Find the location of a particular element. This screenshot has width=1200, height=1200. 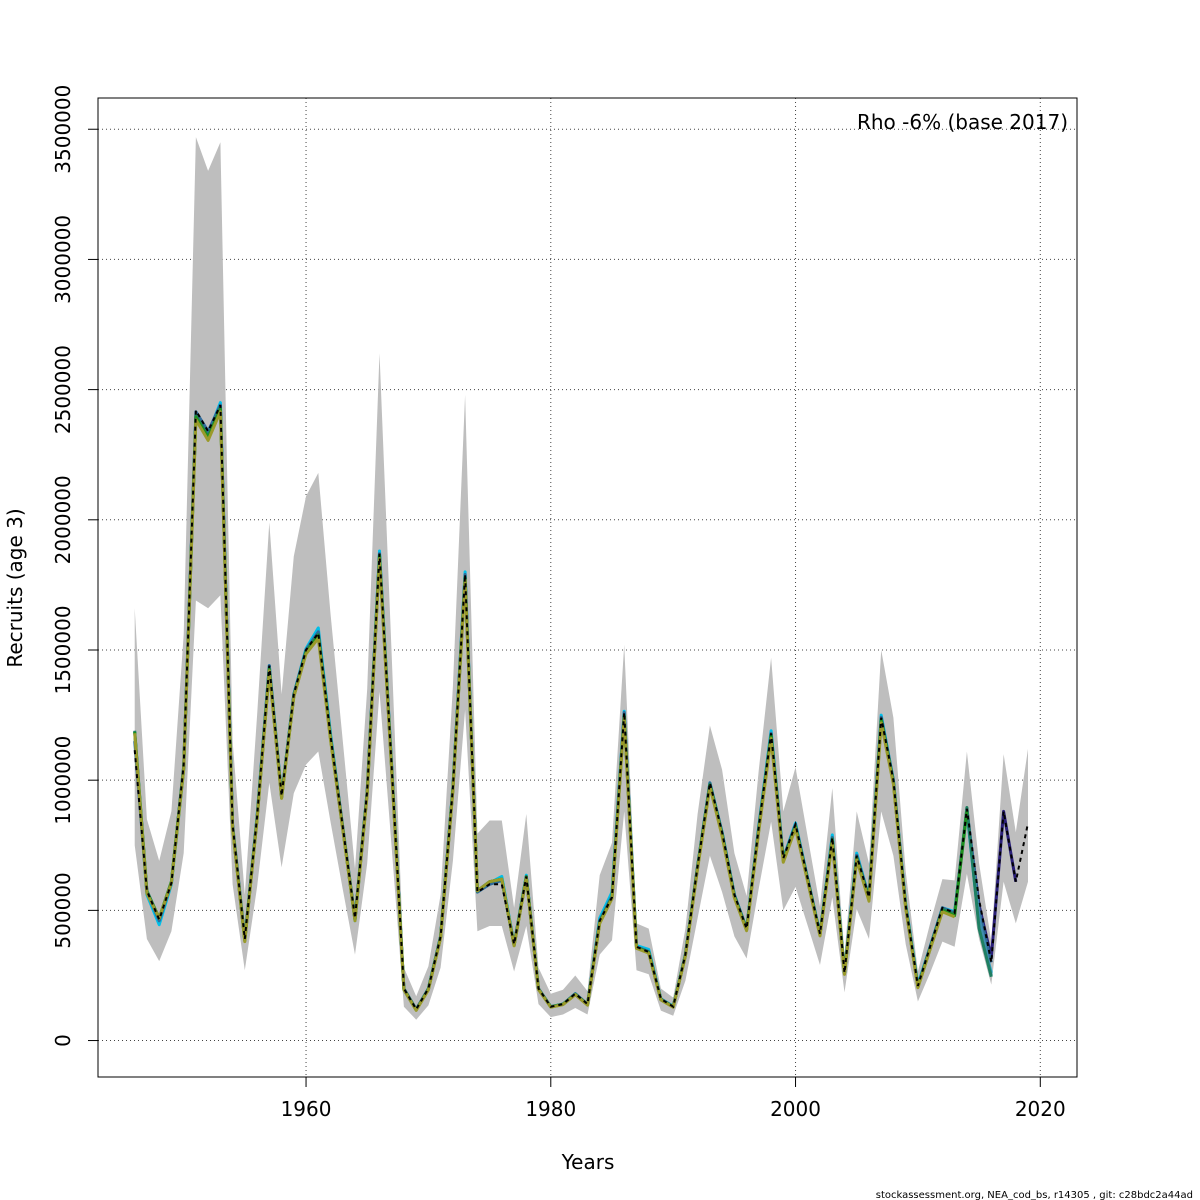

y-tick-label: 1000000 is located at coordinates (63, 780).